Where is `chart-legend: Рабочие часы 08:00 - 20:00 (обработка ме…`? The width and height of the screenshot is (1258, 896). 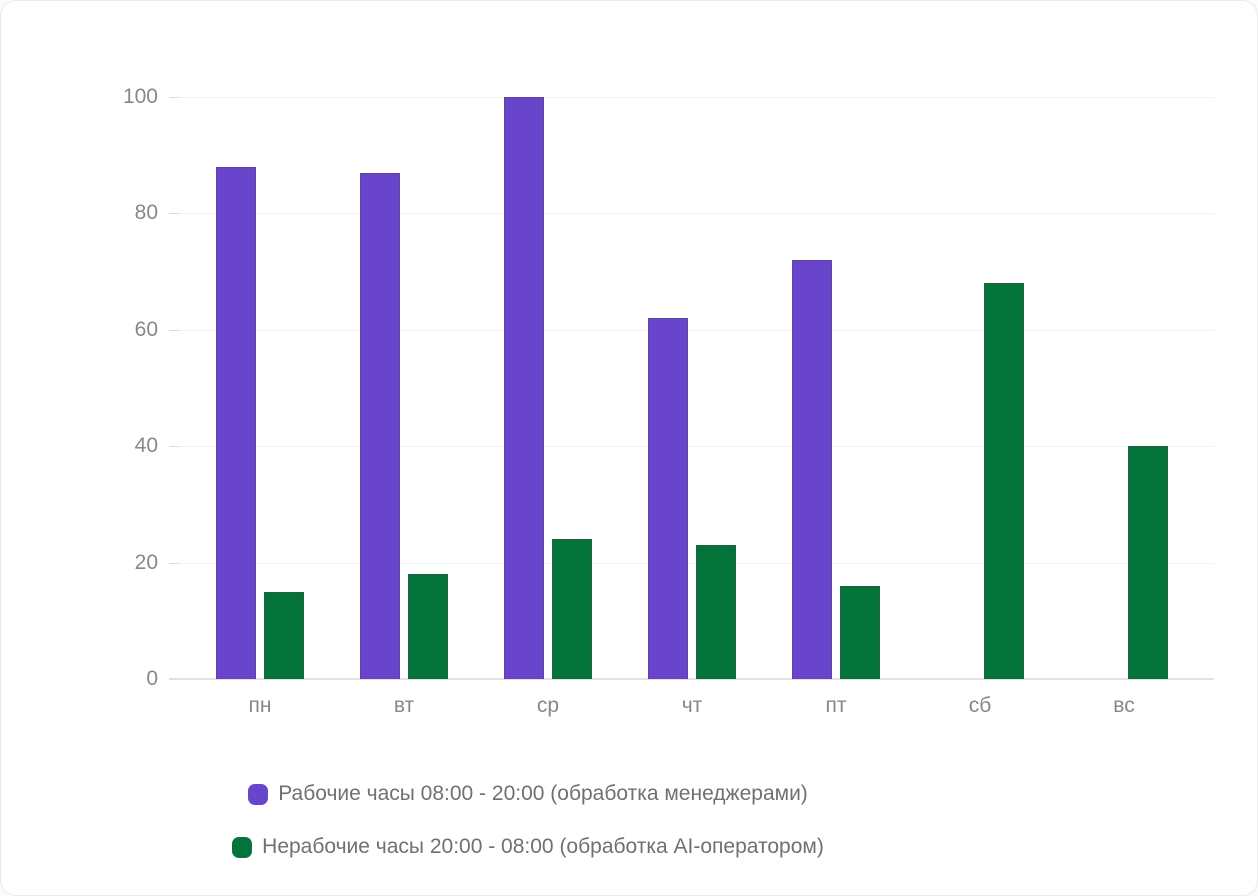 chart-legend: Рабочие часы 08:00 - 20:00 (обработка ме… is located at coordinates (578, 820).